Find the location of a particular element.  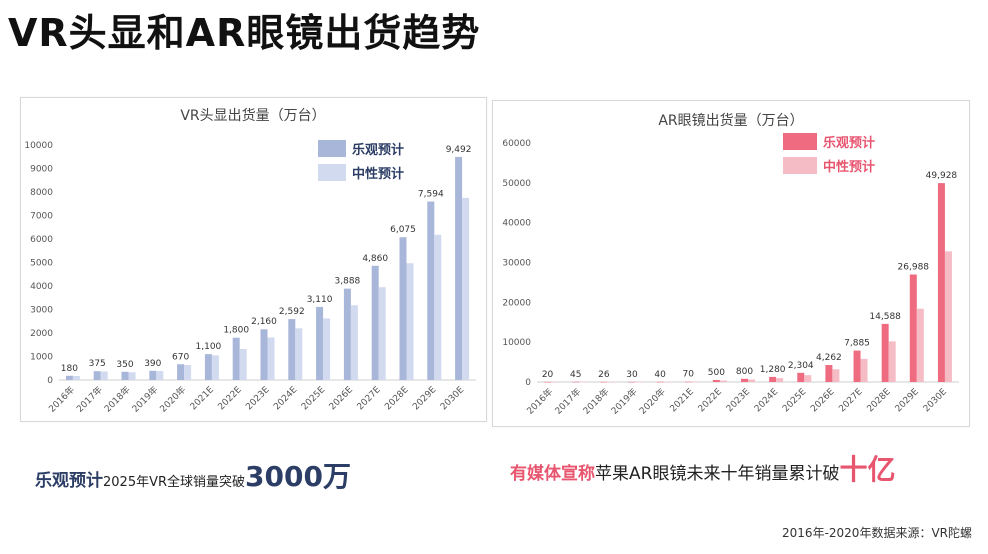

vr-x-tick-label: 2018年 is located at coordinates (117, 399).